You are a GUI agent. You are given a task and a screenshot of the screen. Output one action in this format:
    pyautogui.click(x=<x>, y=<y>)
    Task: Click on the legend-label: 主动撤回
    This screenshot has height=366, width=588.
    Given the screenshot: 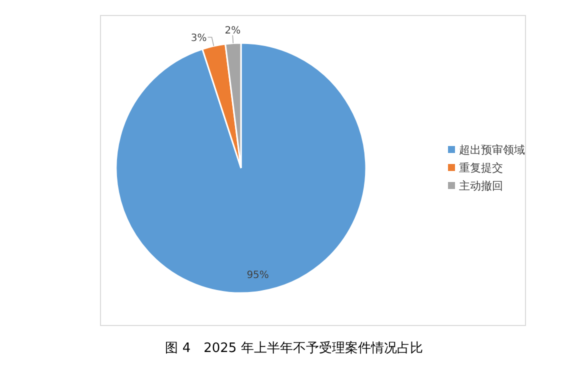 What is the action you would take?
    pyautogui.click(x=481, y=186)
    